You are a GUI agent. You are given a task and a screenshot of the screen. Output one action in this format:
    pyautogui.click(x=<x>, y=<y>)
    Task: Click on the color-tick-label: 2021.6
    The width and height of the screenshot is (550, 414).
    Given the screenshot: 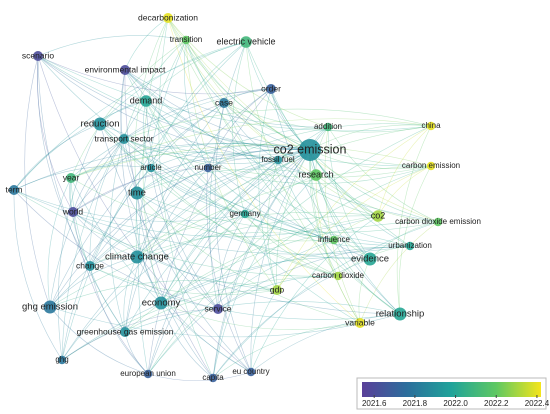 What is the action you would take?
    pyautogui.click(x=374, y=403)
    